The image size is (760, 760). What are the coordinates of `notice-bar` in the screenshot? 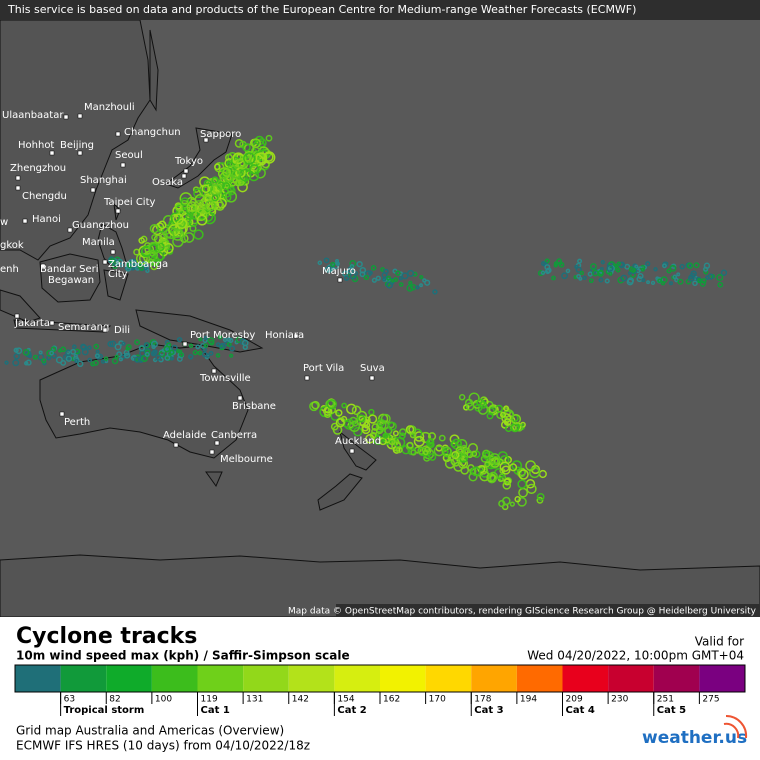 It's located at (380, 10).